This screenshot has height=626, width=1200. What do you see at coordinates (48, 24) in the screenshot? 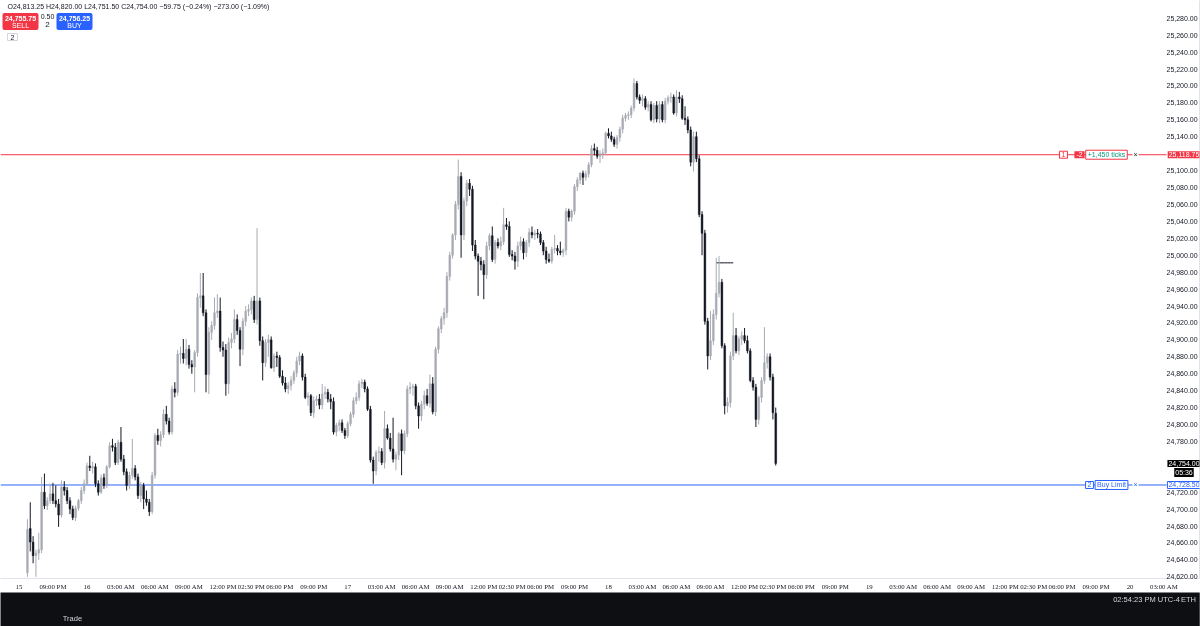
I see `annotation: 2` at bounding box center [48, 24].